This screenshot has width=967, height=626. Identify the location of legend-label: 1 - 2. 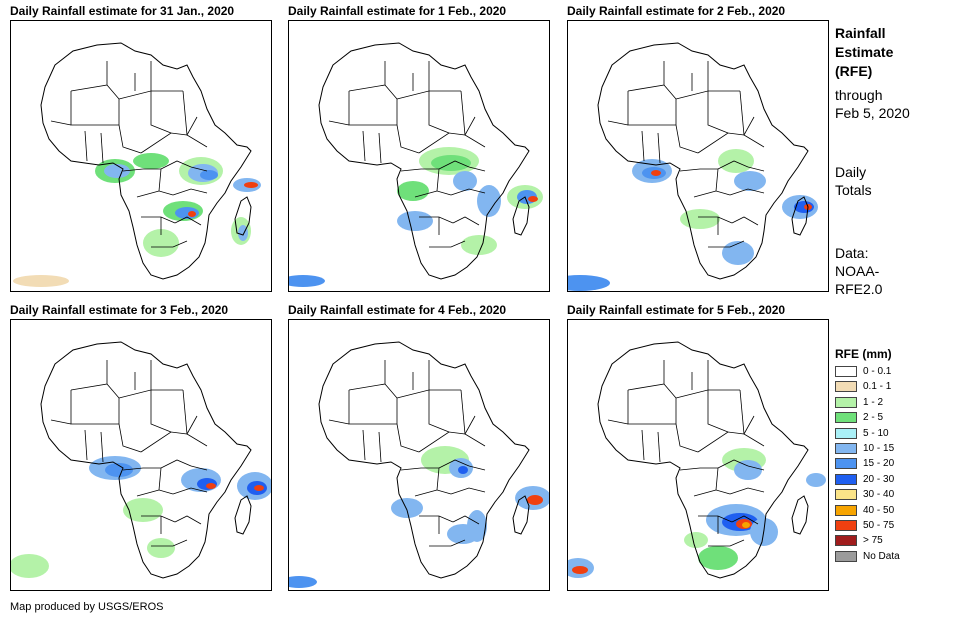
(873, 402).